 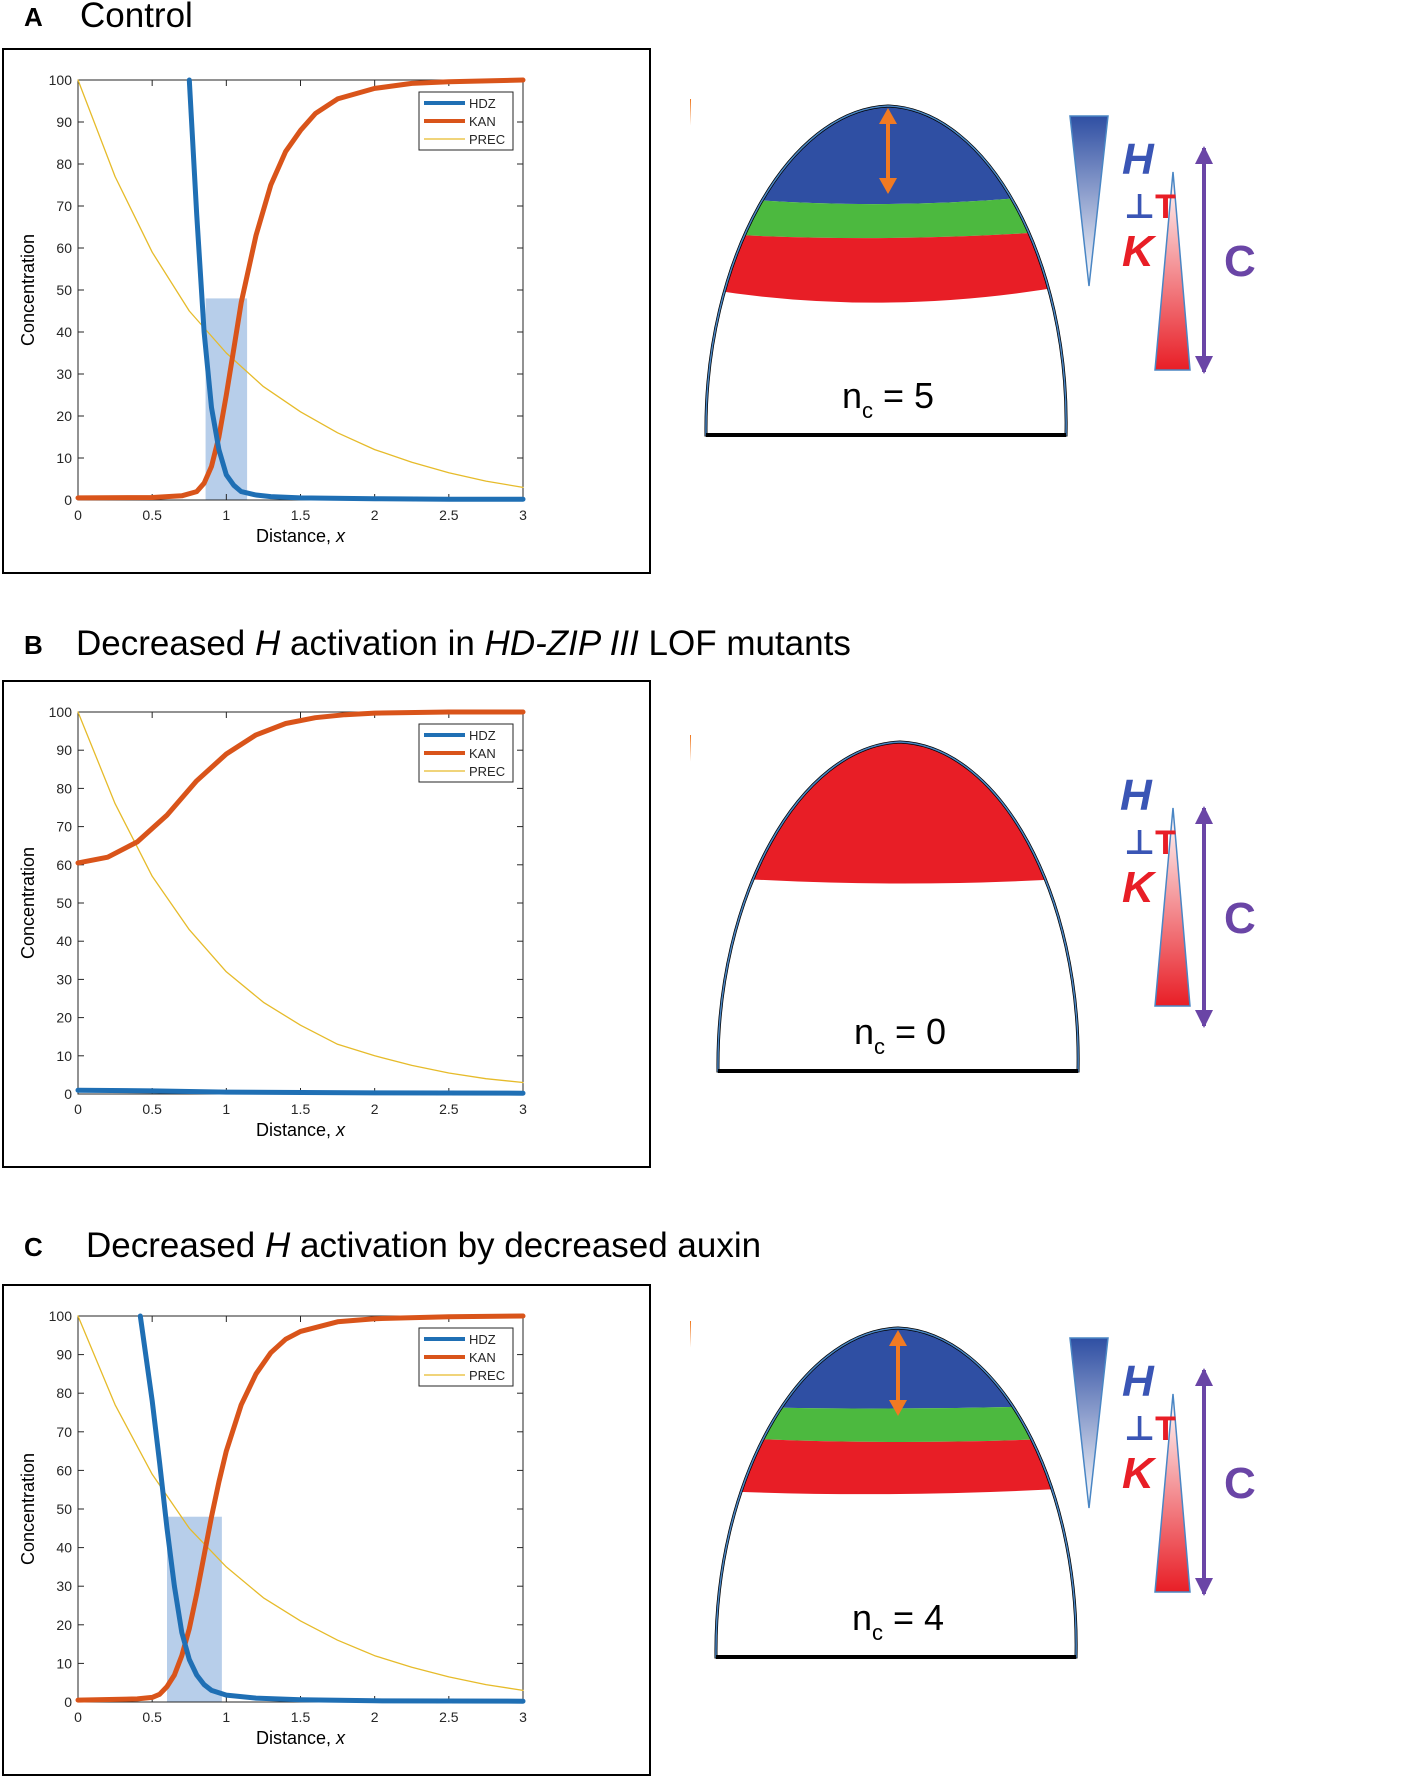 I want to click on x-tick-label: 1.5, so click(x=301, y=1717).